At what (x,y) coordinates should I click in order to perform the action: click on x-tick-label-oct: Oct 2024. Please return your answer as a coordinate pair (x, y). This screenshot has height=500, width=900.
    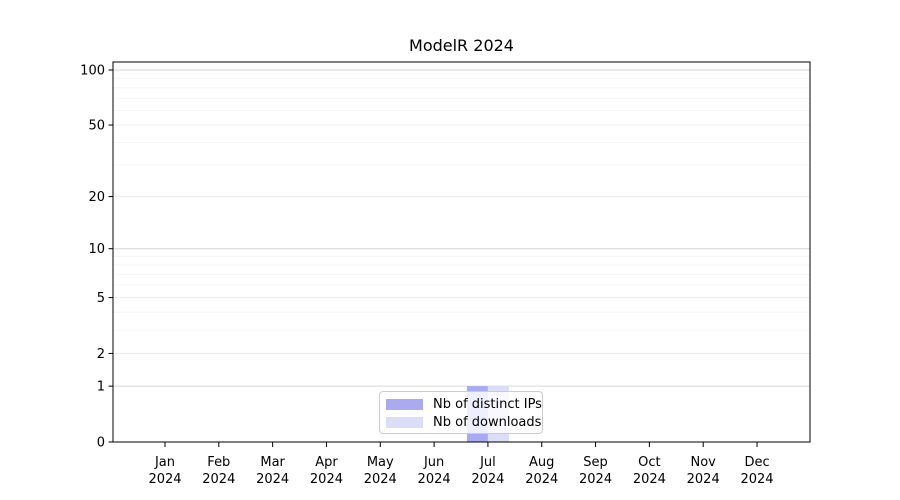
    Looking at the image, I should click on (649, 471).